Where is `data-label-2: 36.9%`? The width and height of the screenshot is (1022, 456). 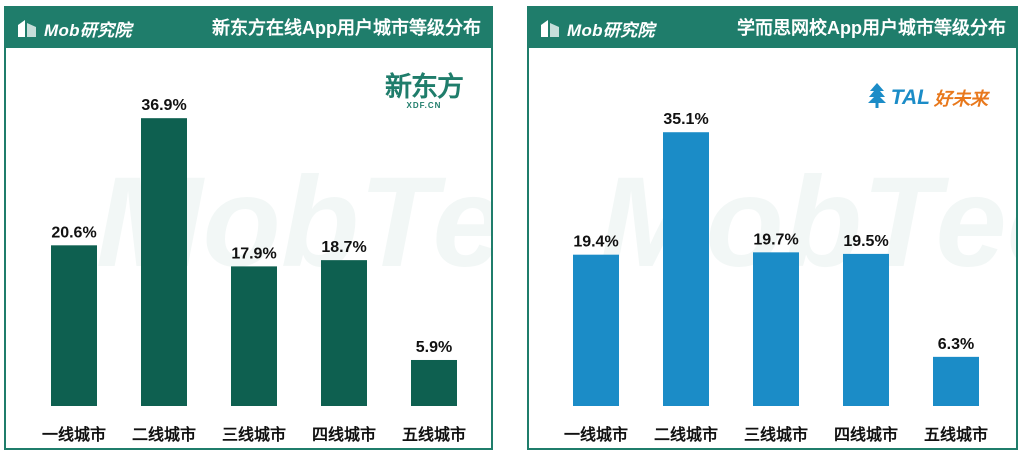 data-label-2: 36.9% is located at coordinates (163, 105).